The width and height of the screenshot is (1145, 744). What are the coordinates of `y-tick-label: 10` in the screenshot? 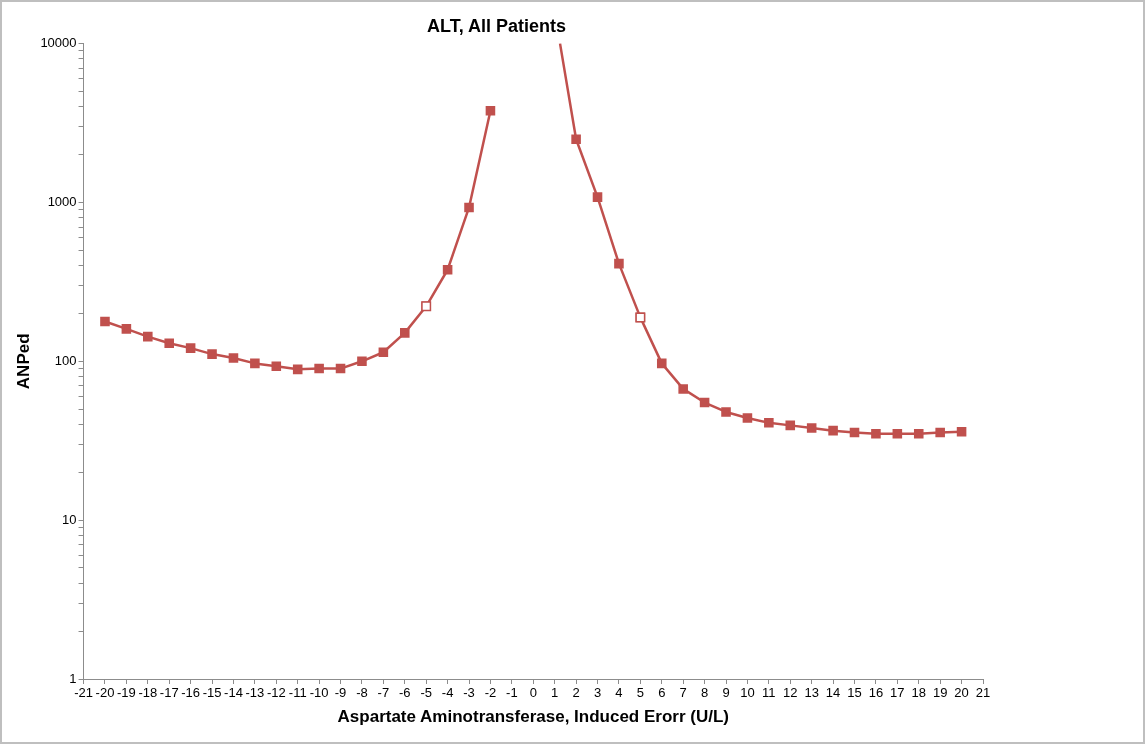 It's located at (69, 519).